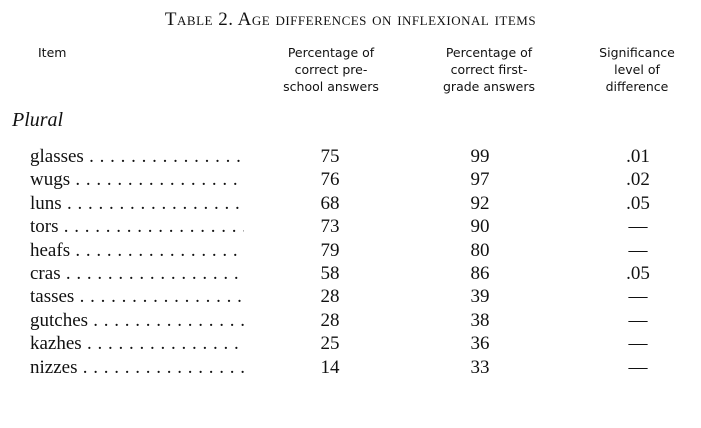 The height and width of the screenshot is (428, 701). What do you see at coordinates (480, 273) in the screenshot?
I see `first-grade-percent-cell: 86` at bounding box center [480, 273].